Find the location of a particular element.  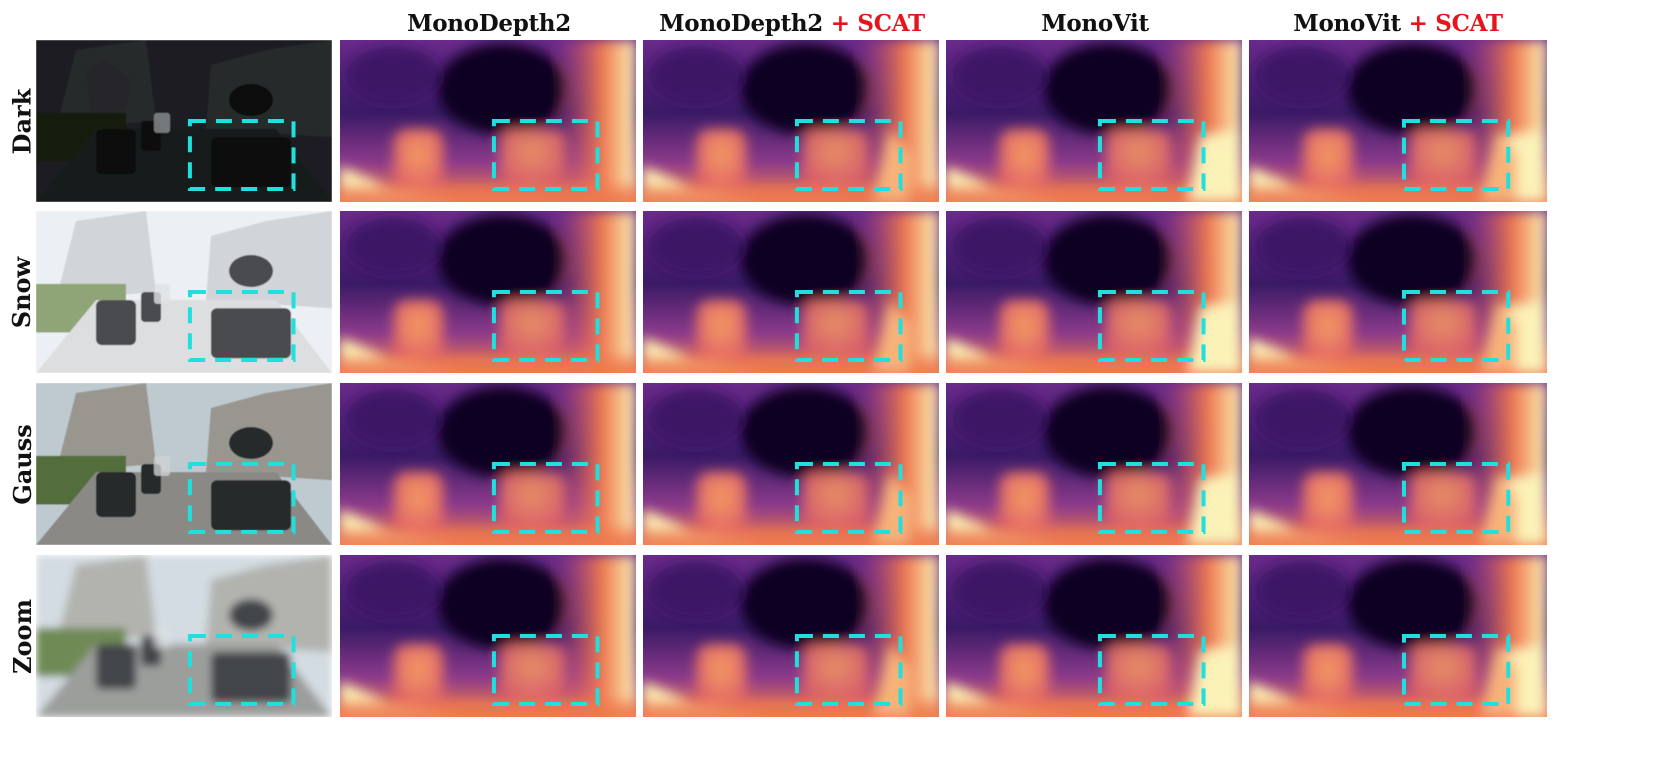

panel-zoom-monovit-scat is located at coordinates (1398, 636).